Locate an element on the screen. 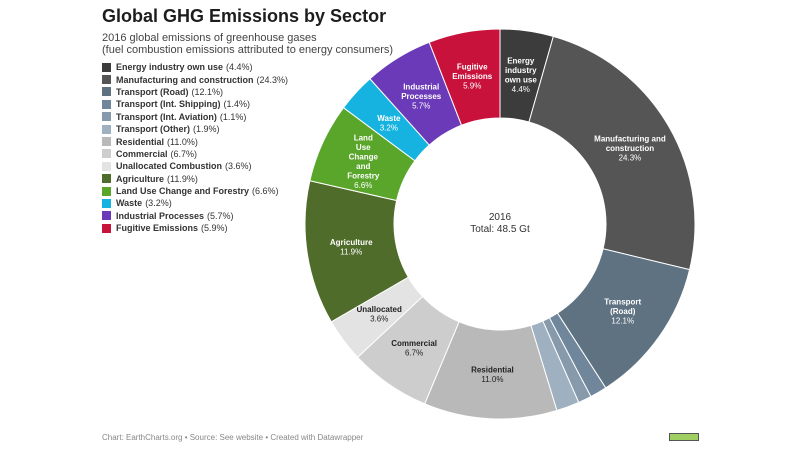 This screenshot has height=450, width=800. legend-item-unallocated-combustion: Unallocated Combustion (3.6%) is located at coordinates (195, 166).